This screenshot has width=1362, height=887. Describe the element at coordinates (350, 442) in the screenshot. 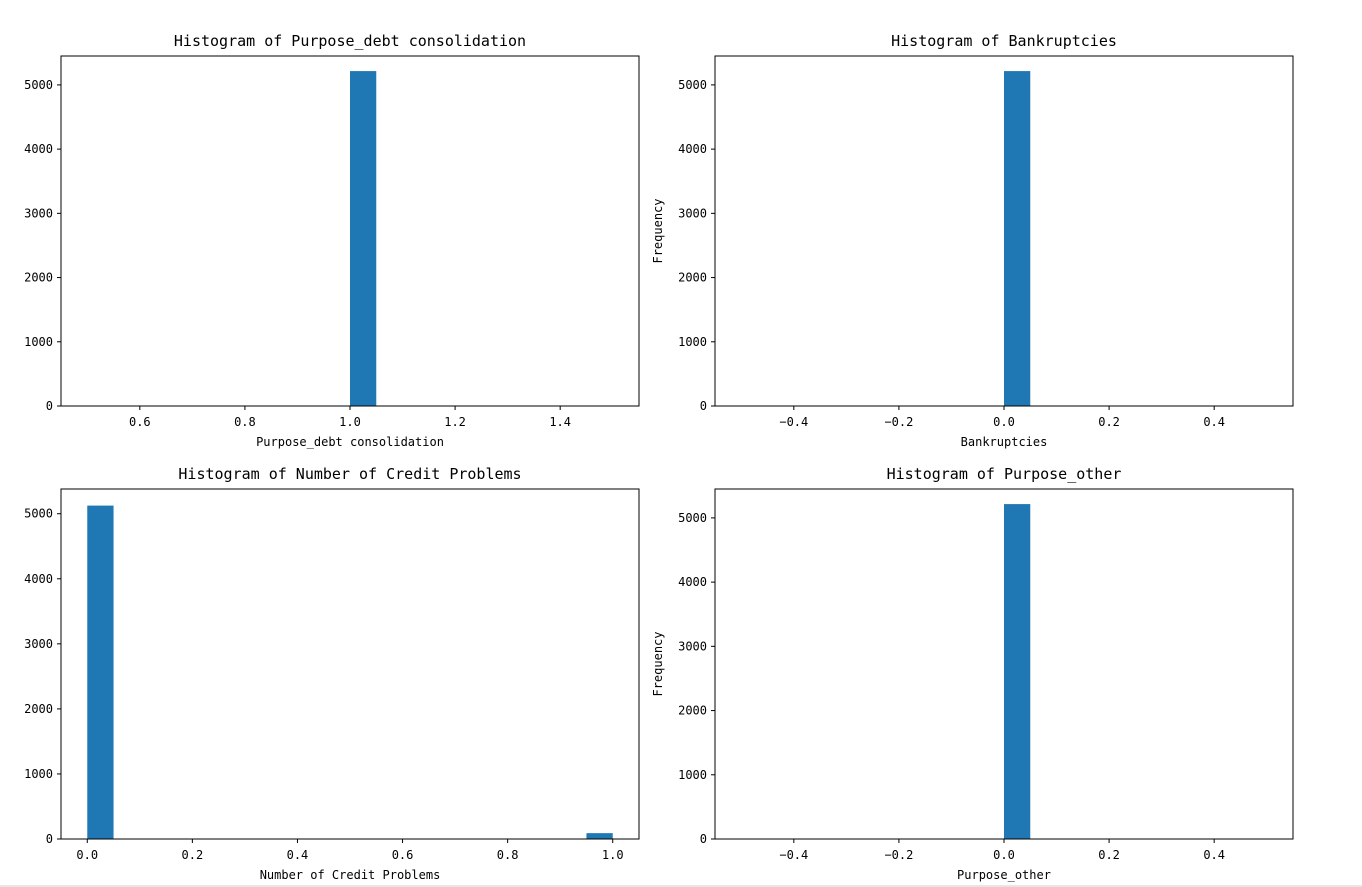

I see `x-axis-label: Purpose_debt consolidation` at that location.